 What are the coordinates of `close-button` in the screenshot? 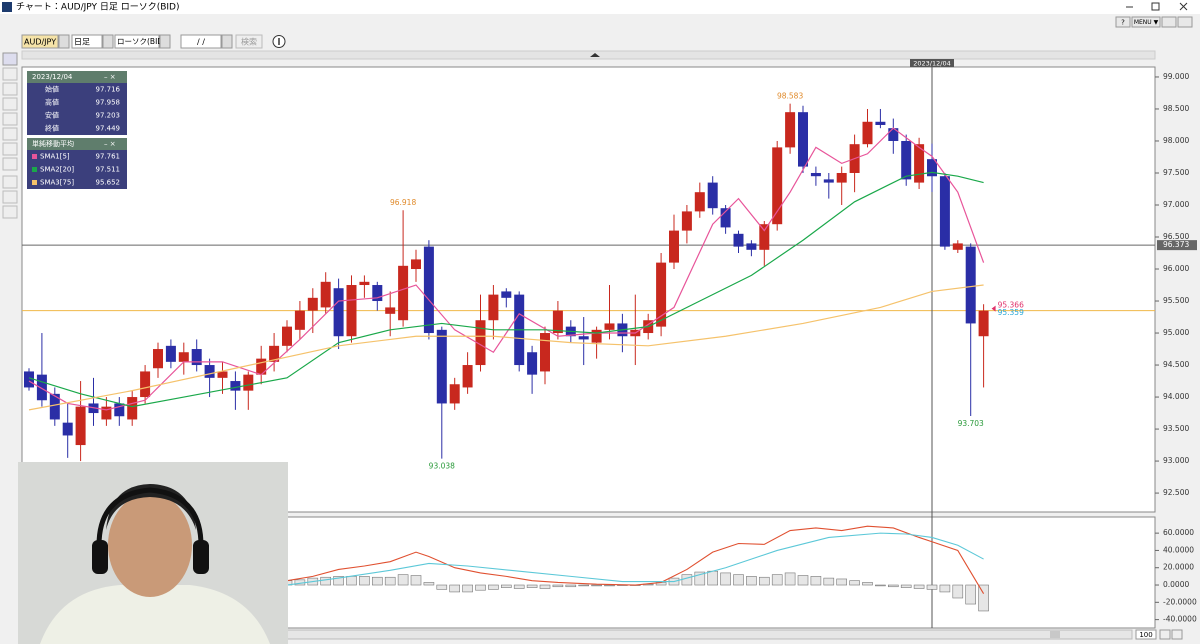 It's located at (1183, 6).